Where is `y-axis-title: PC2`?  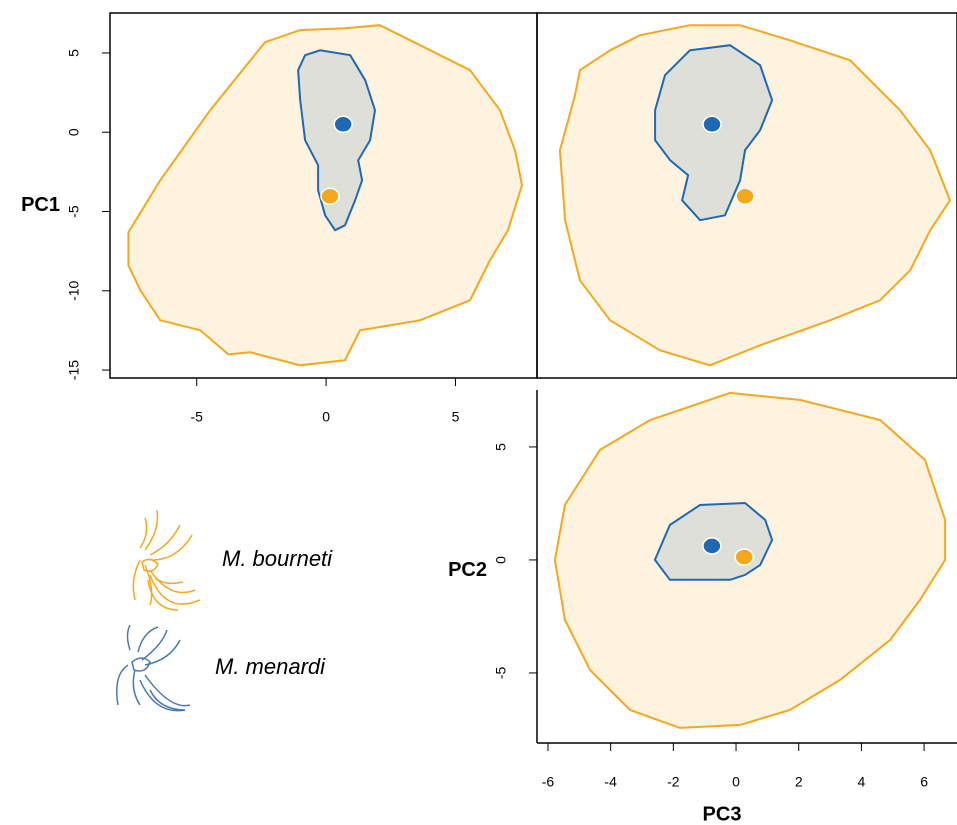 y-axis-title: PC2 is located at coordinates (467, 570).